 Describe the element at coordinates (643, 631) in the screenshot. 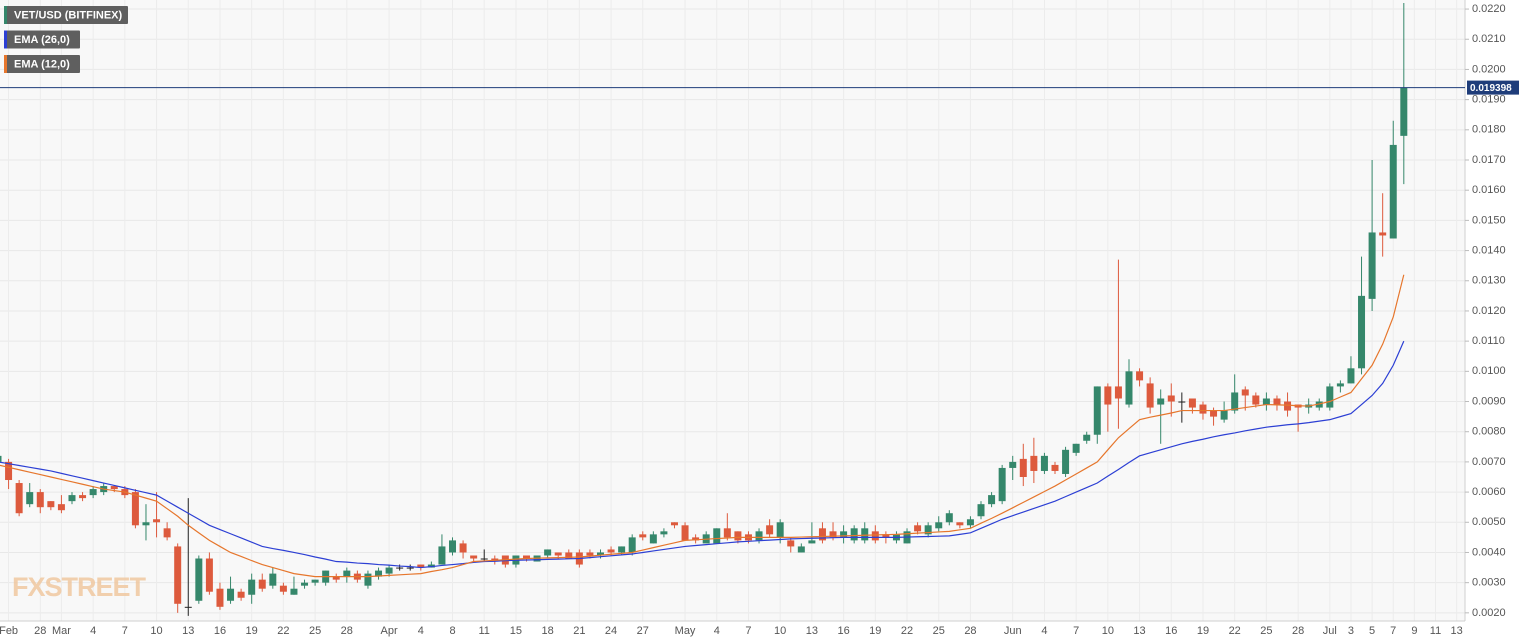

I see `x-tick-label: 27` at that location.